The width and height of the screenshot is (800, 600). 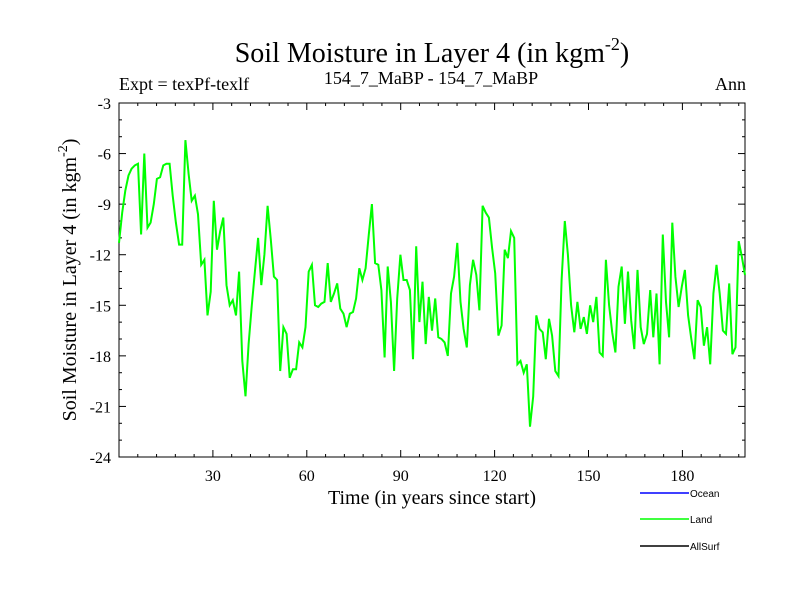 I want to click on y-tick-label: -21, so click(x=100, y=407).